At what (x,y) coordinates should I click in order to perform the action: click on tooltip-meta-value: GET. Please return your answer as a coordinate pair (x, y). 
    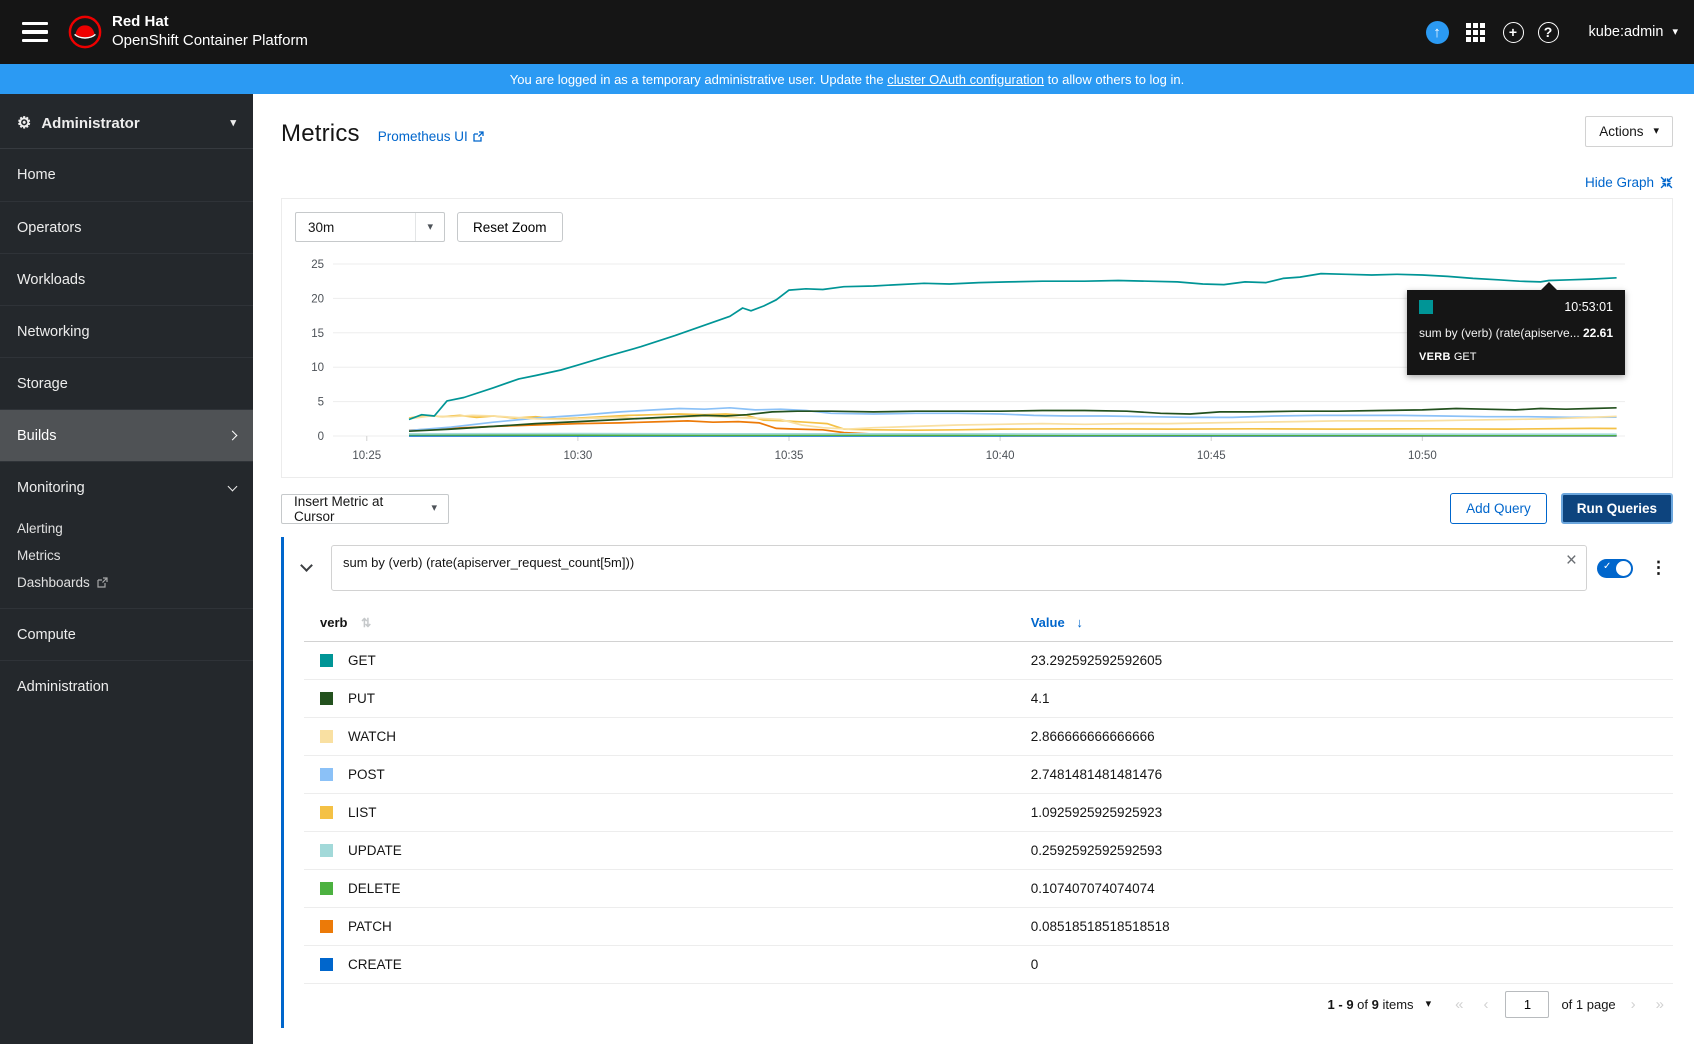
    Looking at the image, I should click on (1465, 357).